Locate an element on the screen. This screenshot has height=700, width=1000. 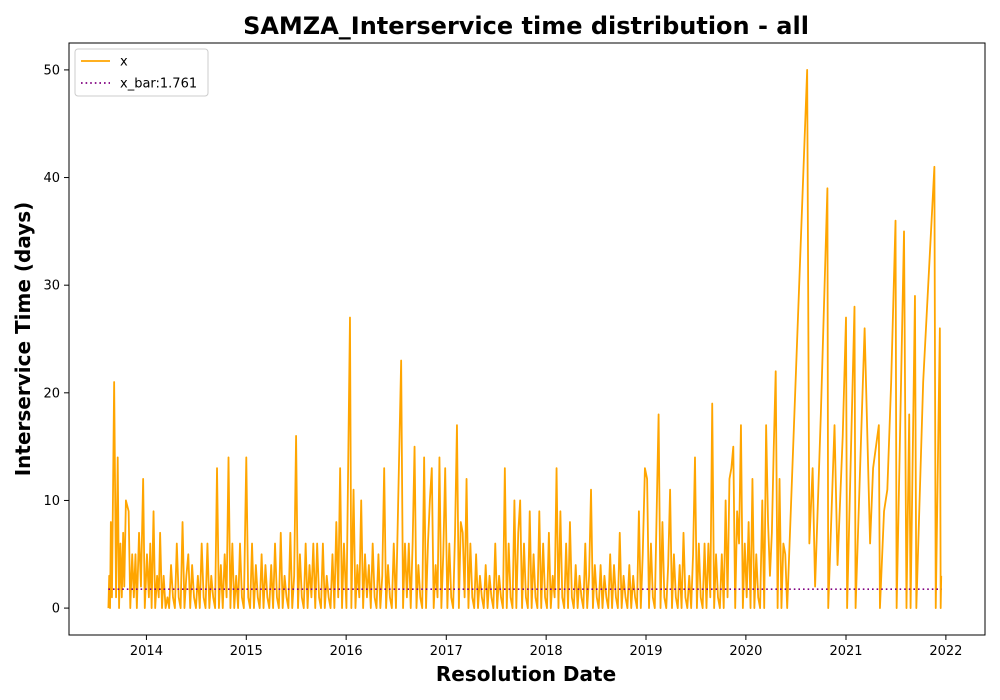
y-tick-label: 0 is located at coordinates (56, 609).